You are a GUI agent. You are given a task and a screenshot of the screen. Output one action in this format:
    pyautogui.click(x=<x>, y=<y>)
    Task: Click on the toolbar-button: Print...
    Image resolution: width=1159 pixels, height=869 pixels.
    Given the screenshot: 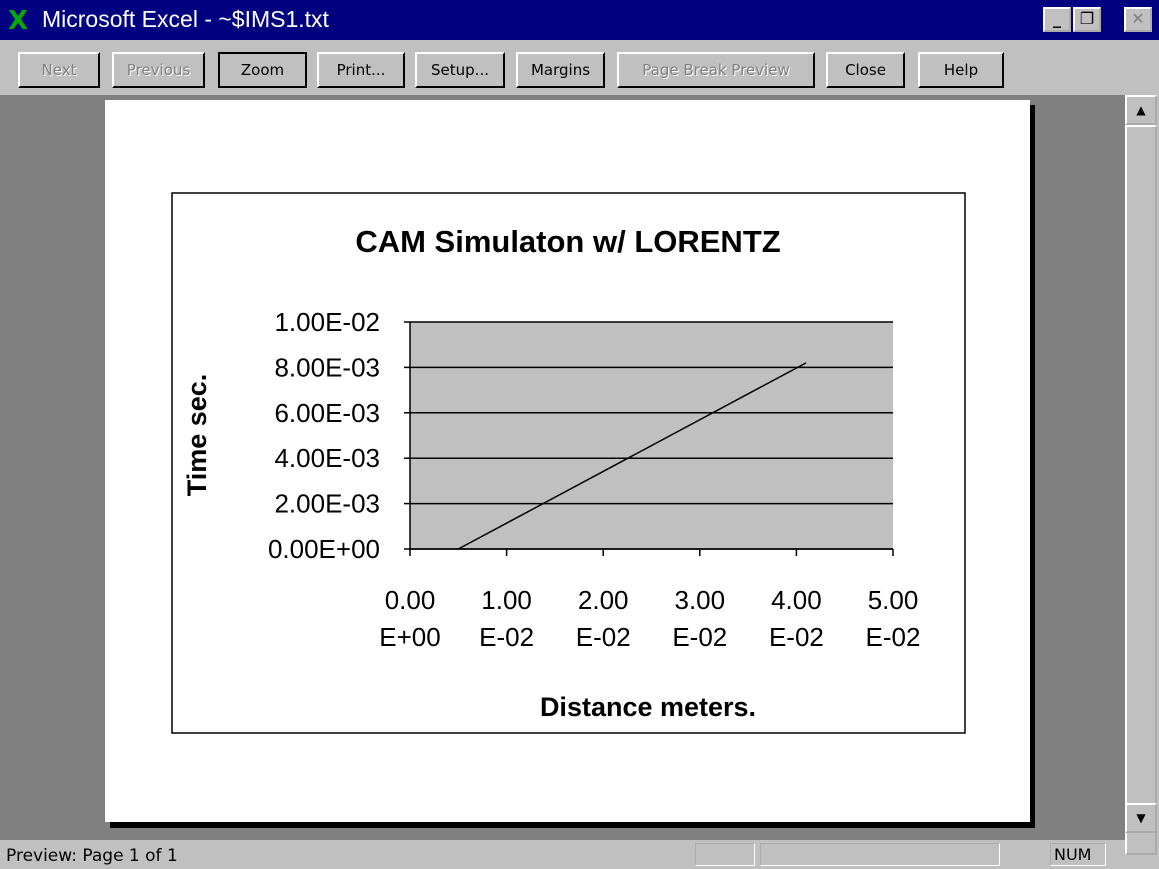 What is the action you would take?
    pyautogui.click(x=361, y=70)
    